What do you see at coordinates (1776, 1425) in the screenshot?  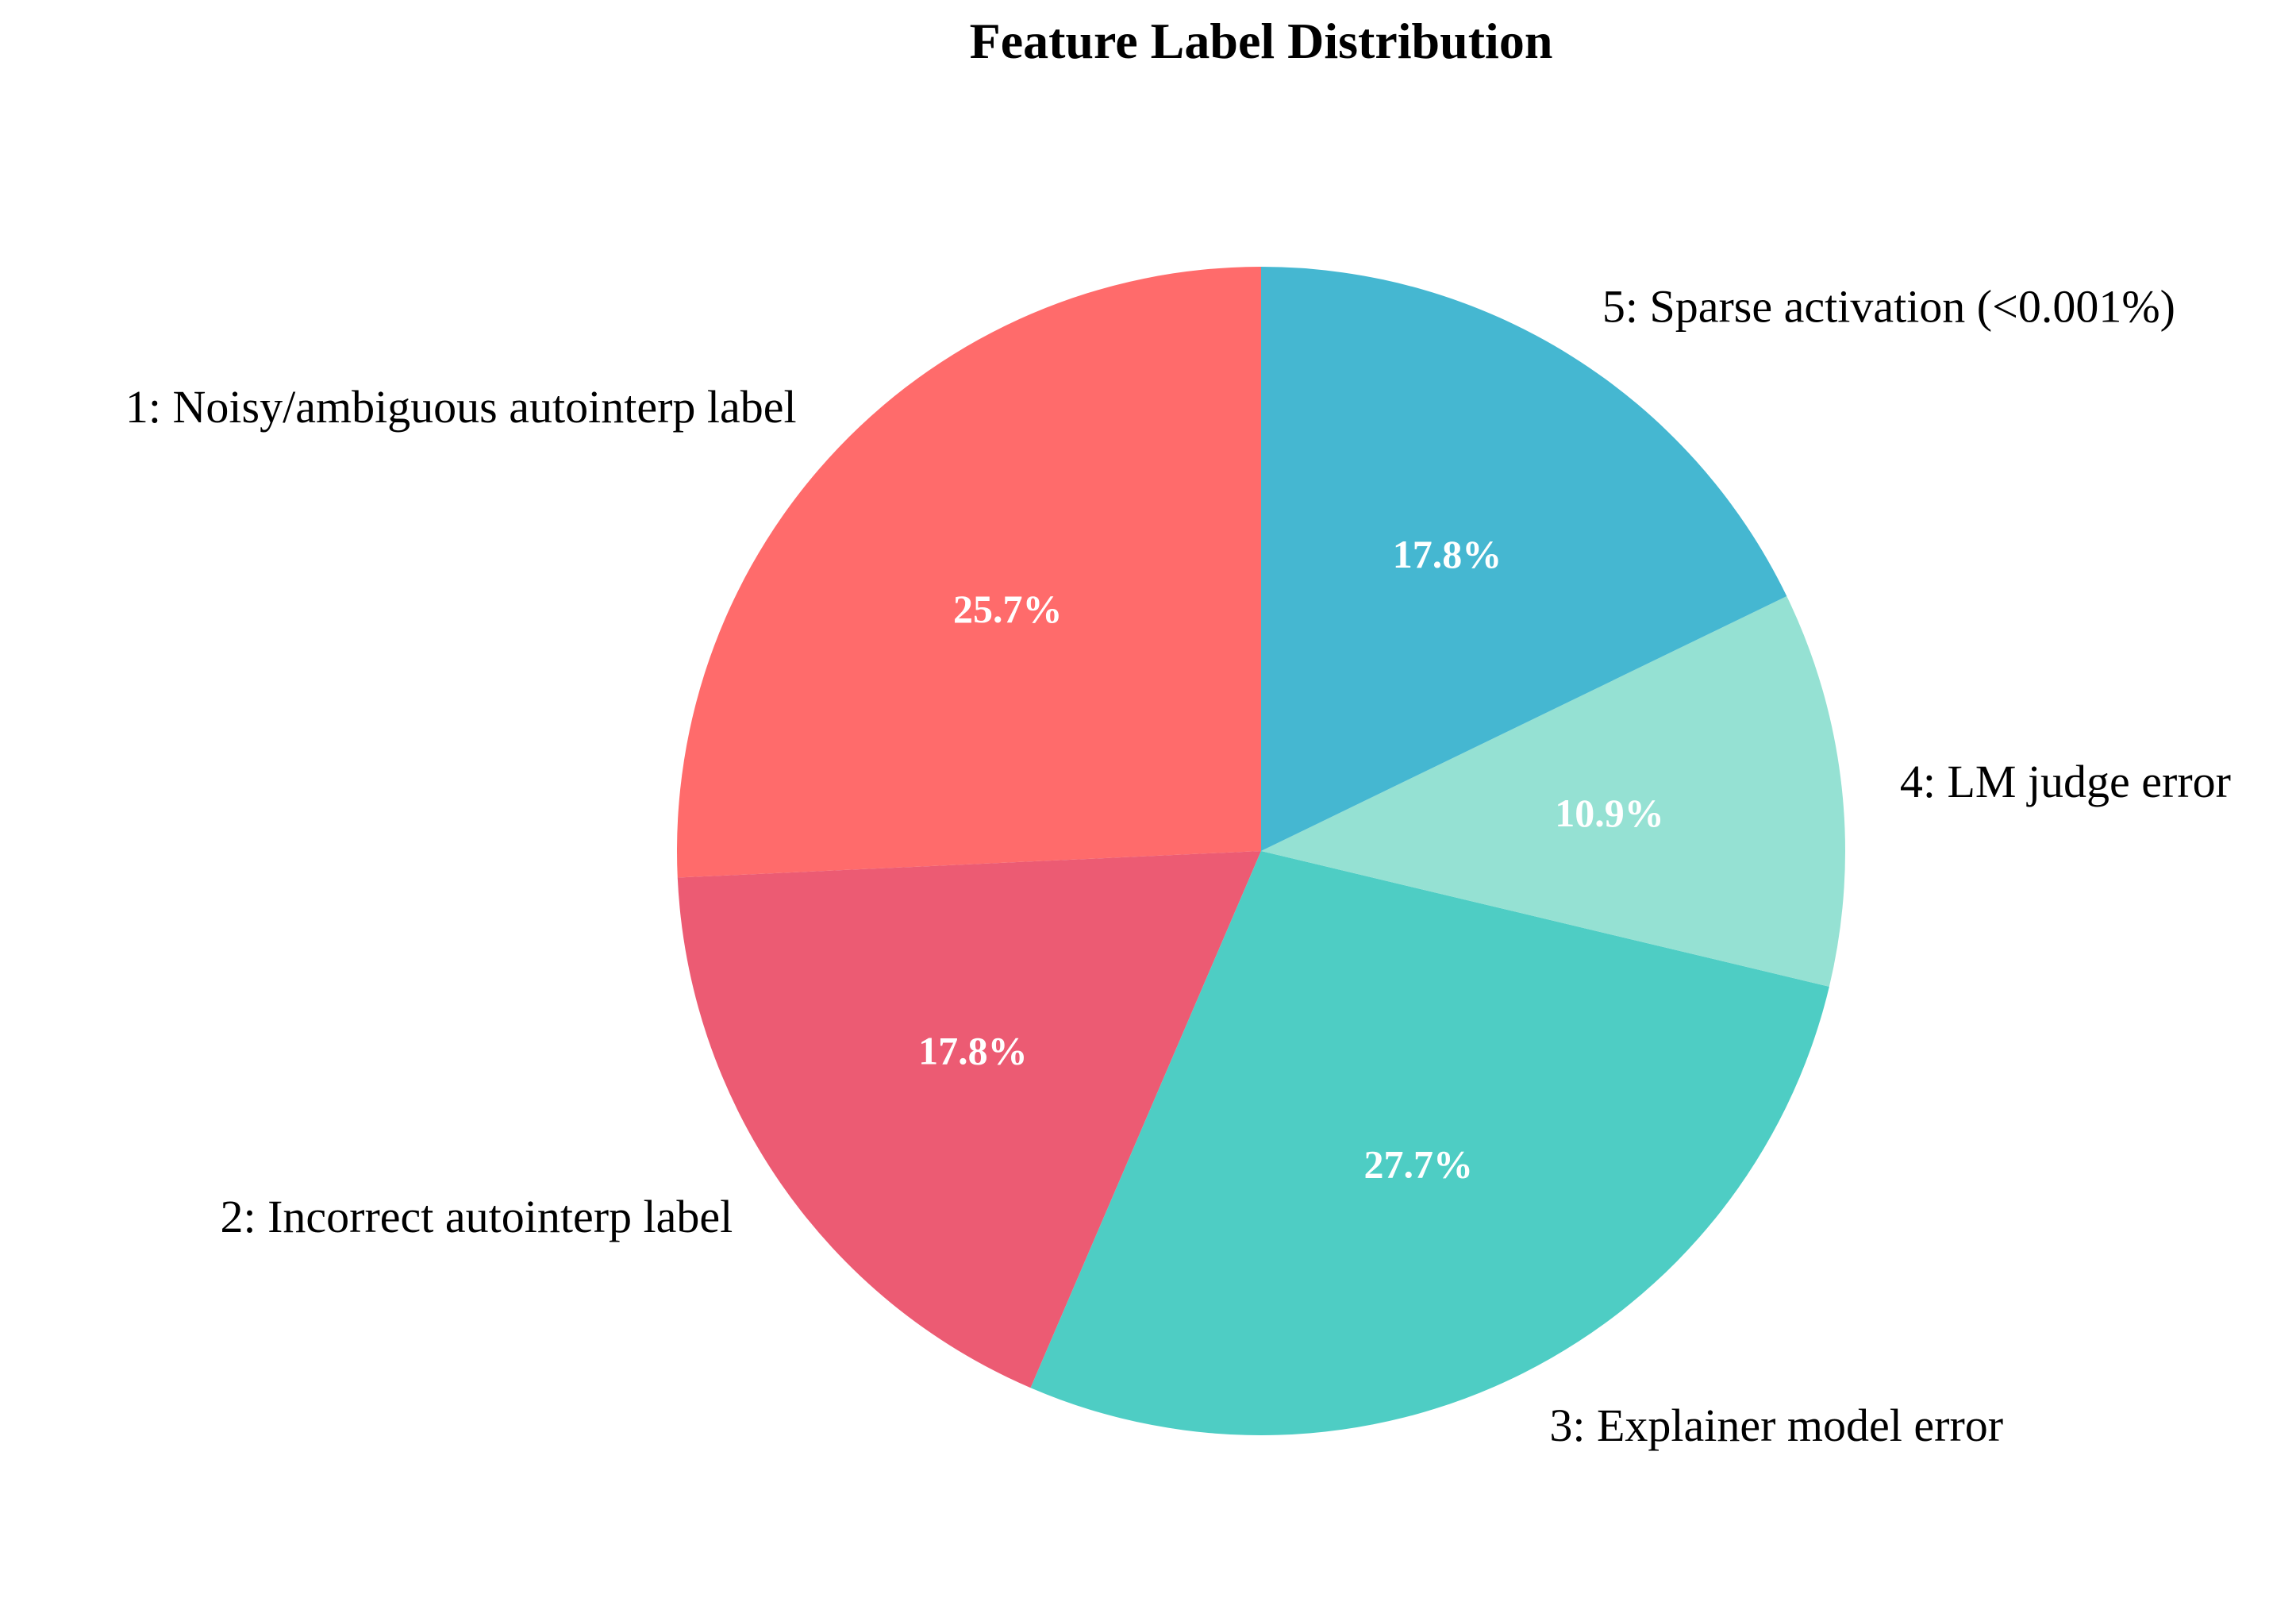 I see `pie-slice-3-label: 3: Explainer model error` at bounding box center [1776, 1425].